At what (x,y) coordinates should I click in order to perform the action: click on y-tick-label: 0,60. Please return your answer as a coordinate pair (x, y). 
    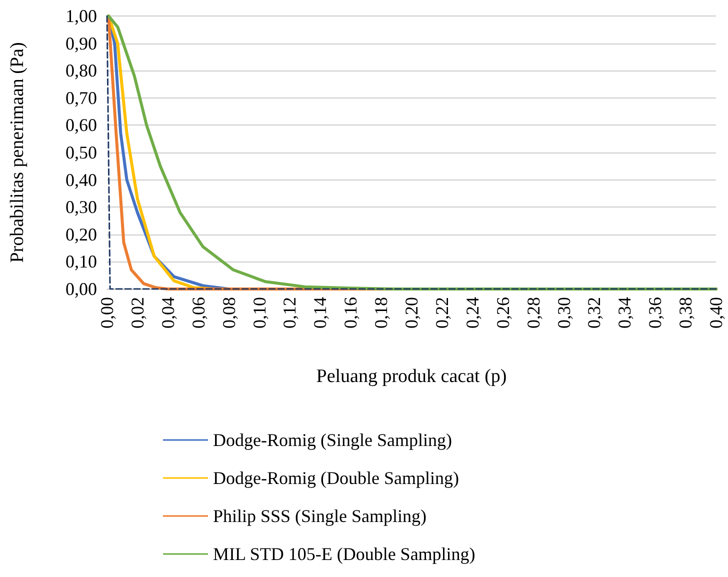
    Looking at the image, I should click on (81, 125).